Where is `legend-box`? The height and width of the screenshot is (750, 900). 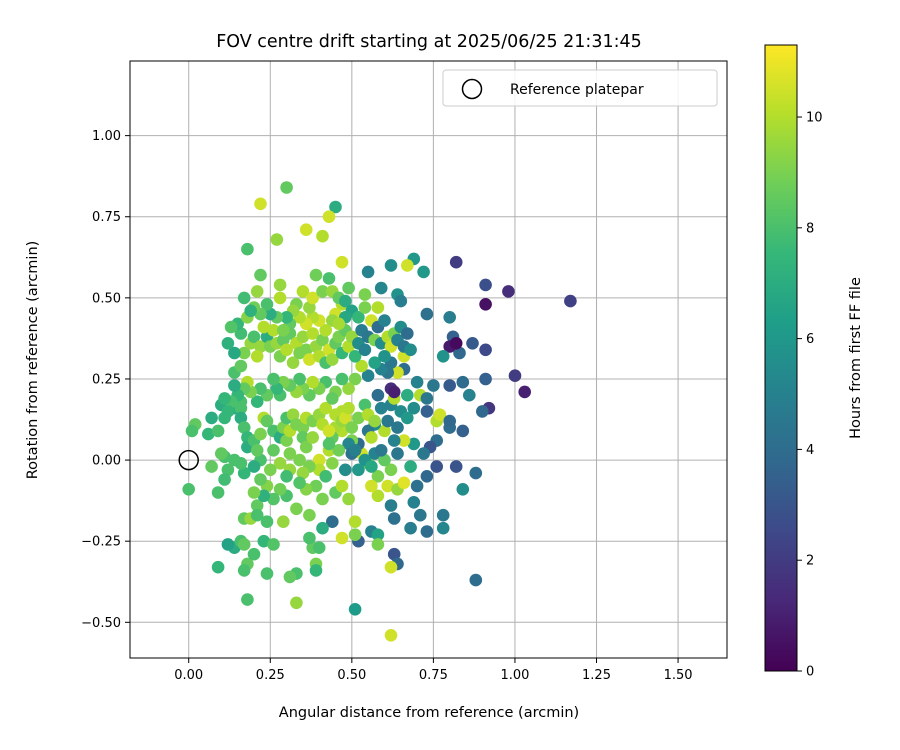
legend-box is located at coordinates (580, 88).